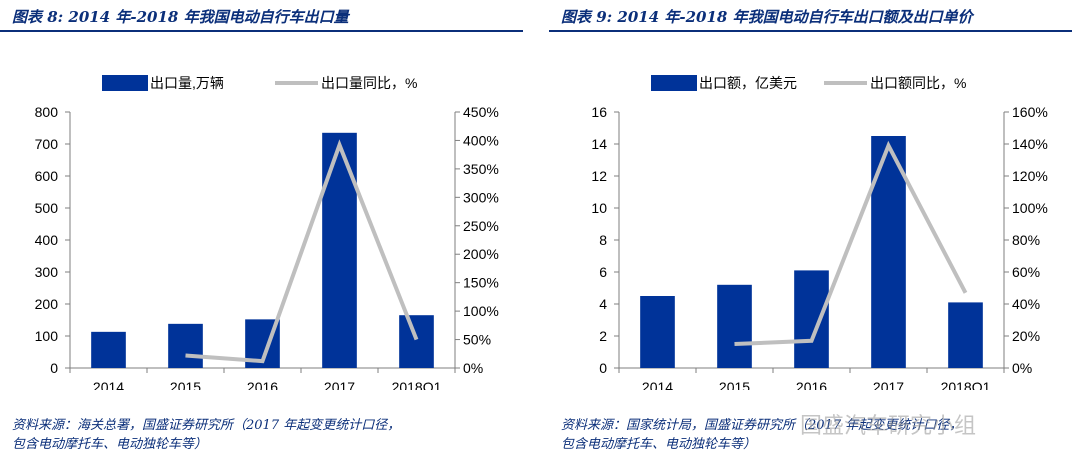 This screenshot has height=468, width=1072. I want to click on right-tick-label: 120%, so click(1030, 176).